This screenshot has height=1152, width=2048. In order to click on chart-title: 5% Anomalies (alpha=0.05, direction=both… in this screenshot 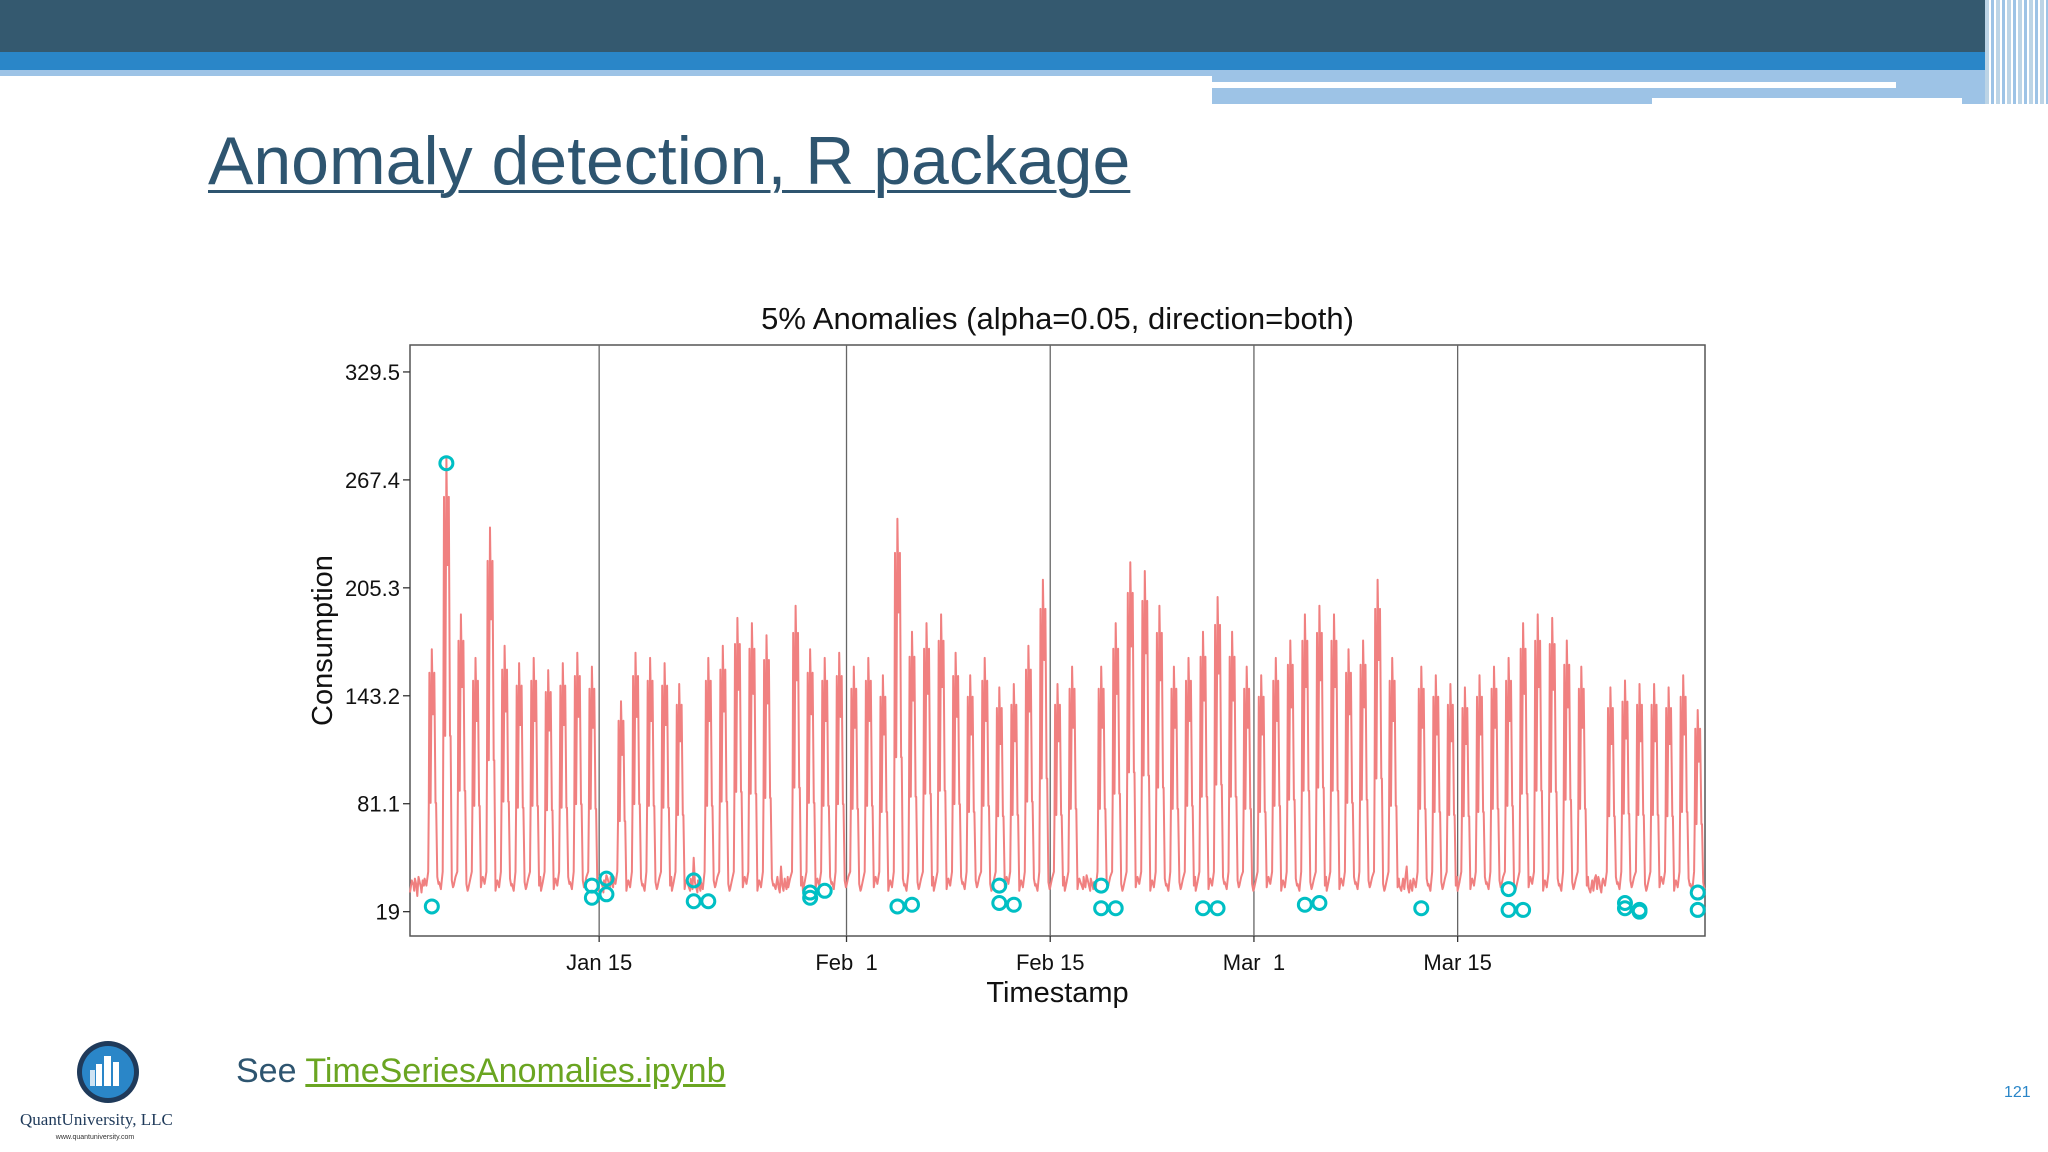, I will do `click(1057, 318)`.